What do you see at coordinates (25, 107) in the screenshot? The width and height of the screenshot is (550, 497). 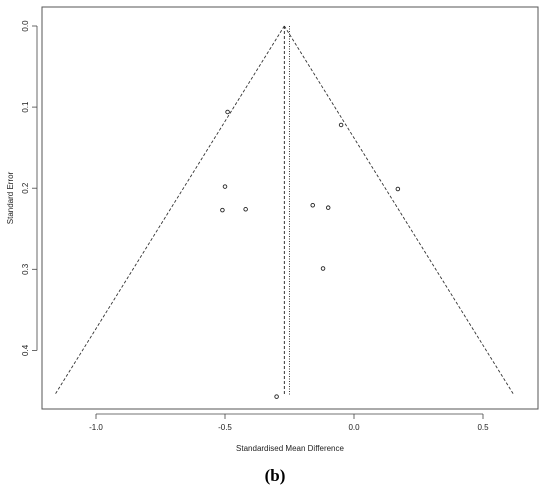 I see `y-tick-label: 0.1` at bounding box center [25, 107].